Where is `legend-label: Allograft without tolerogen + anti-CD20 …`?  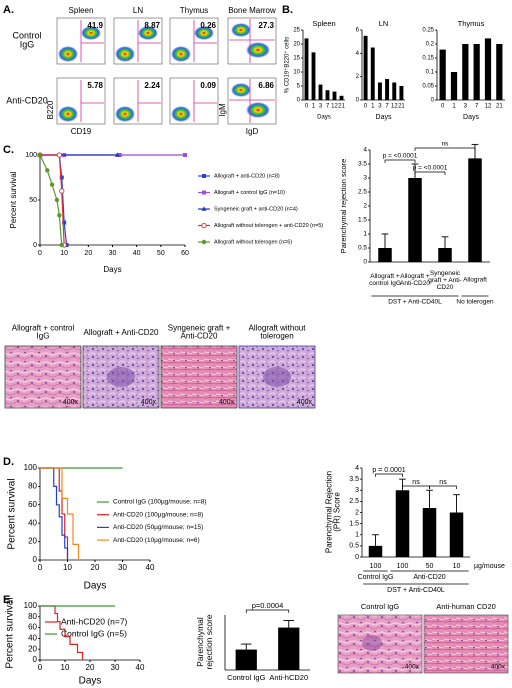 legend-label: Allograft without tolerogen + anti-CD20 … is located at coordinates (268, 226).